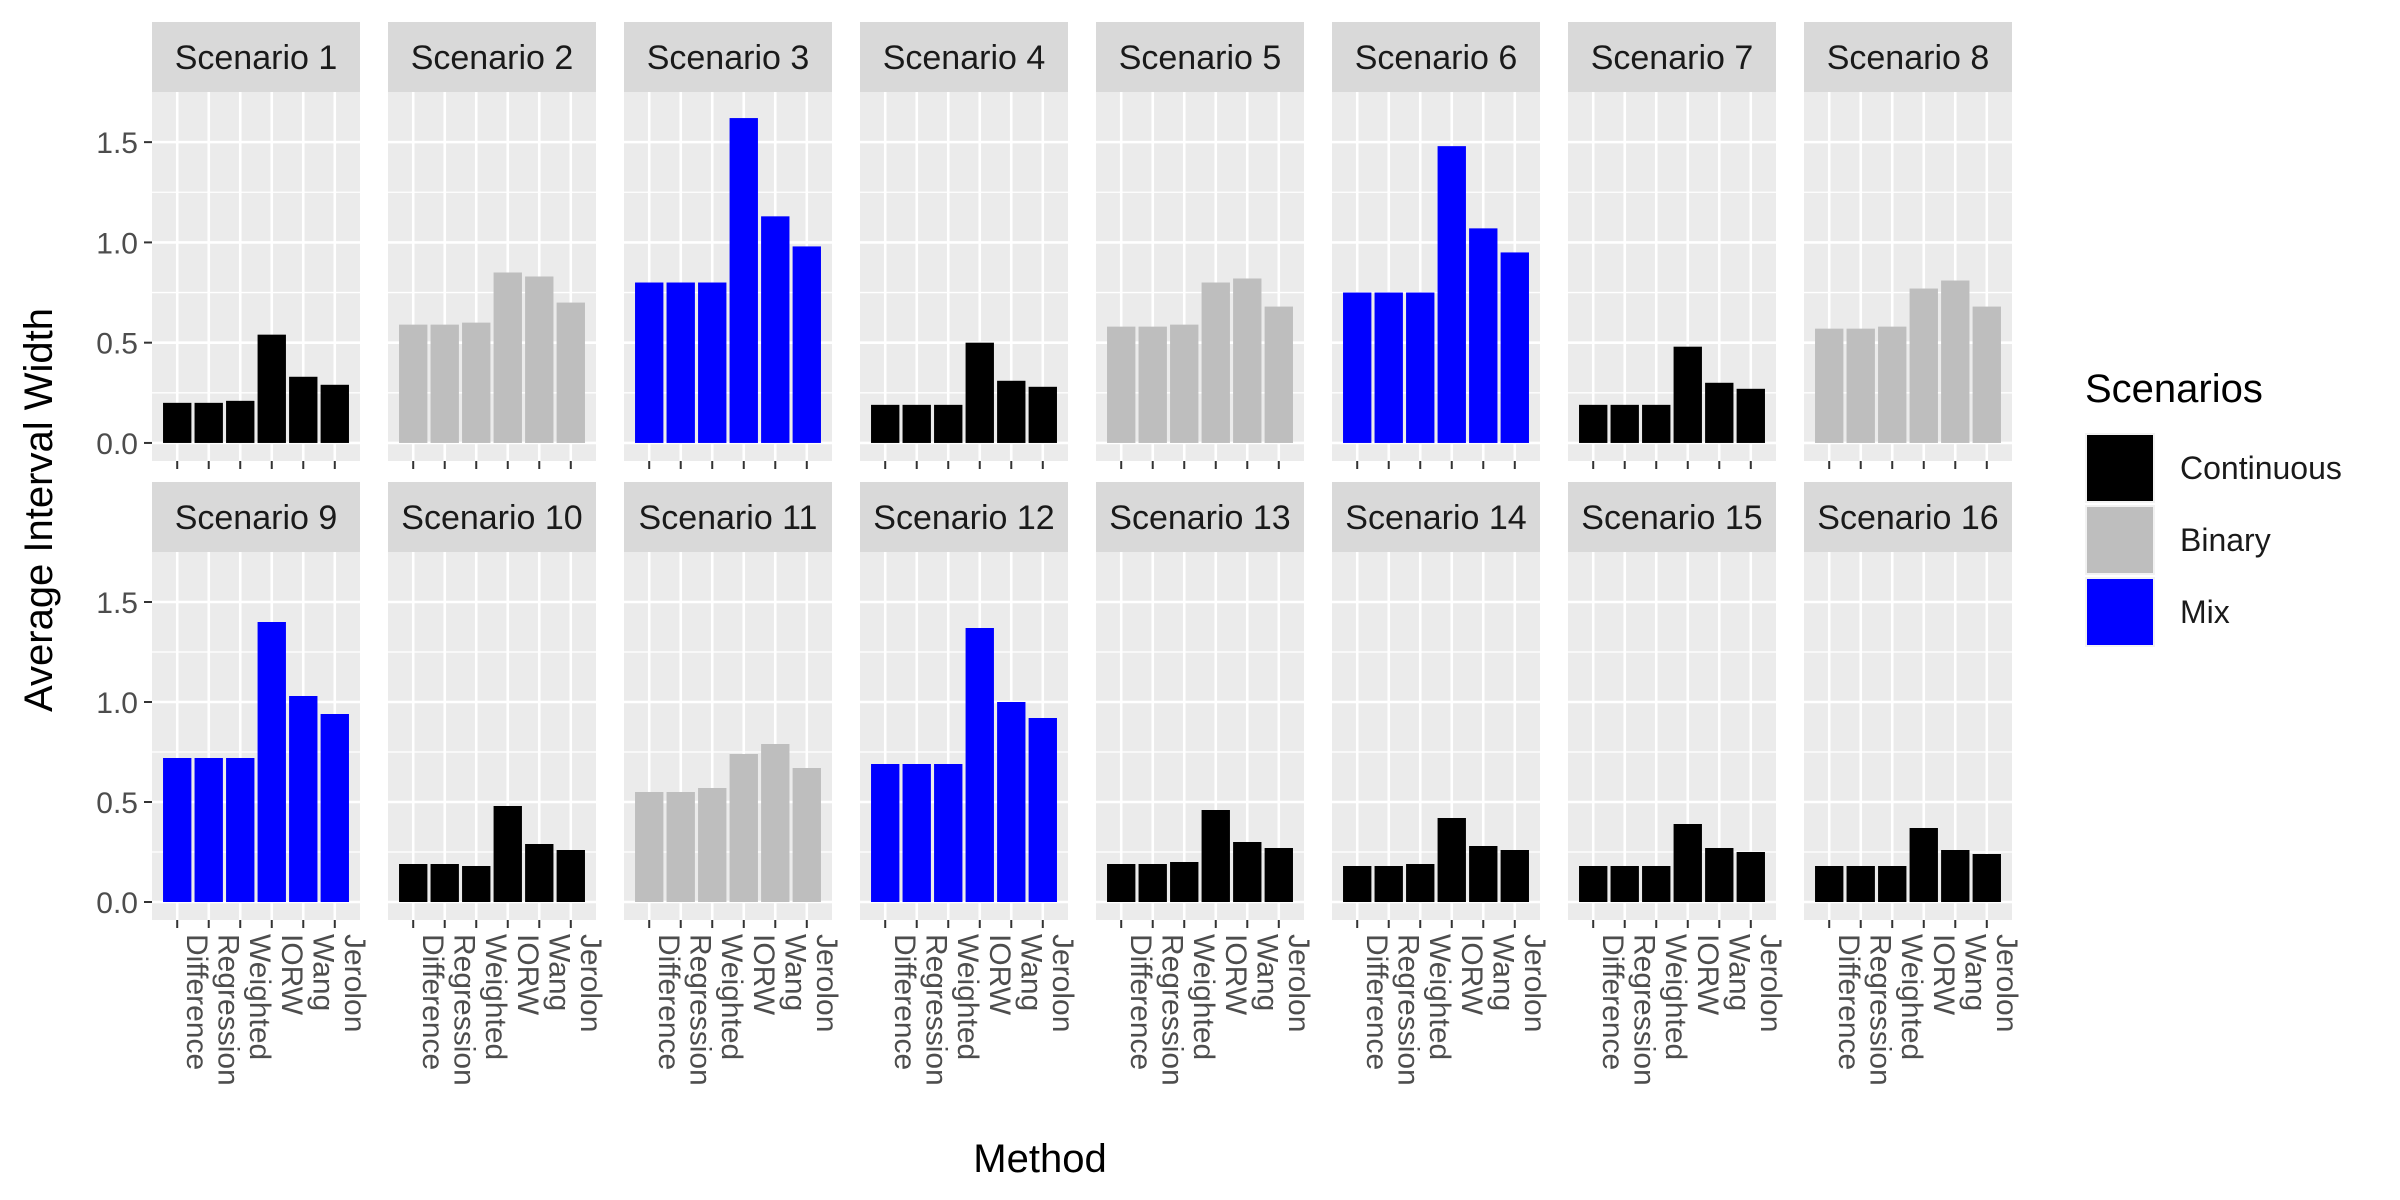 The width and height of the screenshot is (2400, 1200). Describe the element at coordinates (492, 245) in the screenshot. I see `facet-panel: Scenario 2` at that location.